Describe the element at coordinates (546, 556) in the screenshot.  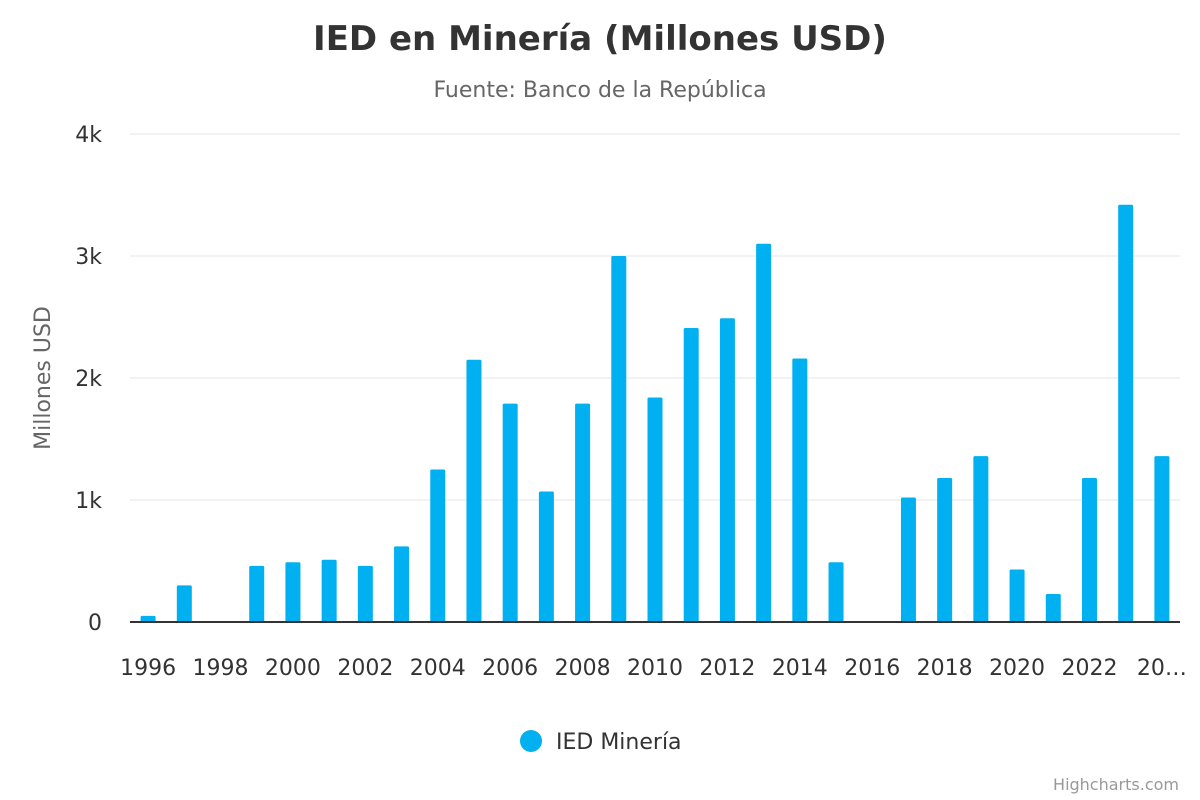
I see `bar-2007` at that location.